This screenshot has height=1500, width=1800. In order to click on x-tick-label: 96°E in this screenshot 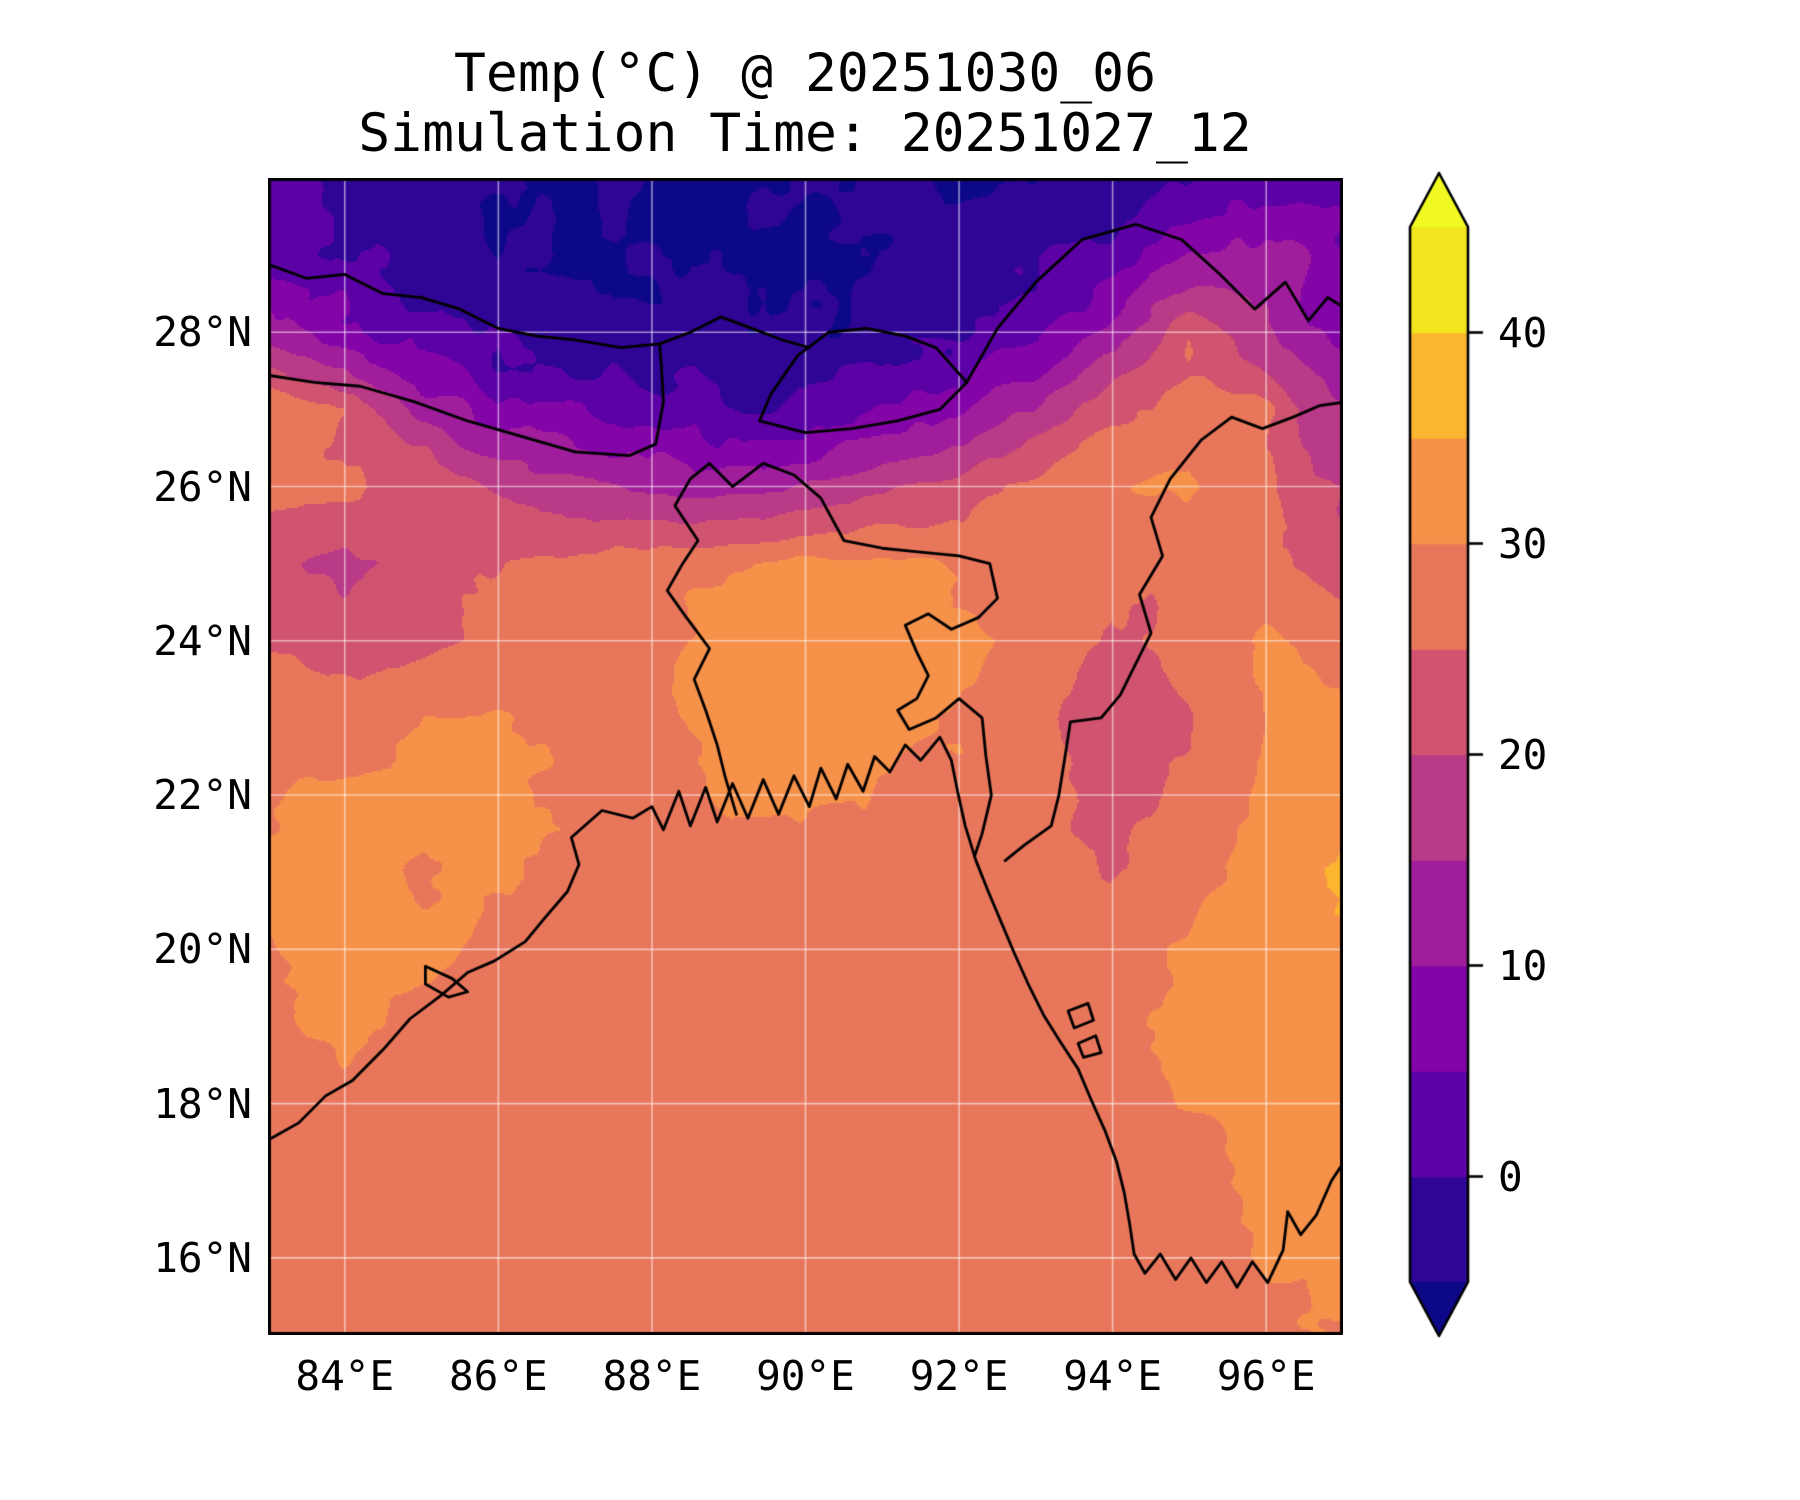, I will do `click(1266, 1376)`.